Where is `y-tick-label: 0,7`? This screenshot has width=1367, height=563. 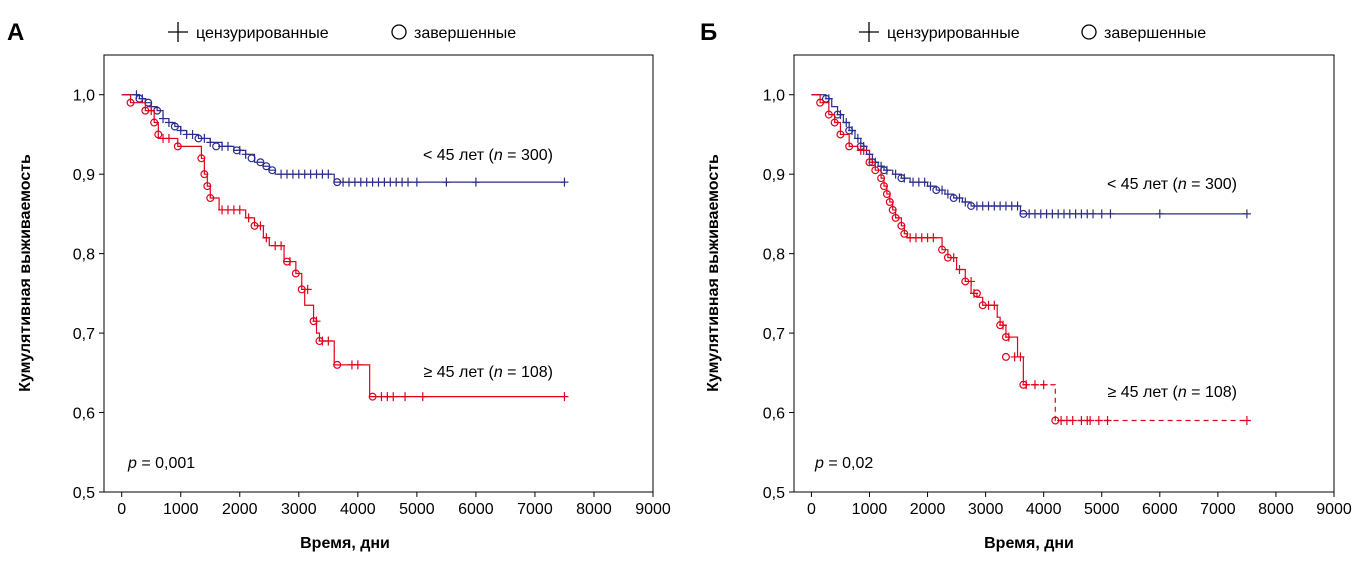 y-tick-label: 0,7 is located at coordinates (774, 334).